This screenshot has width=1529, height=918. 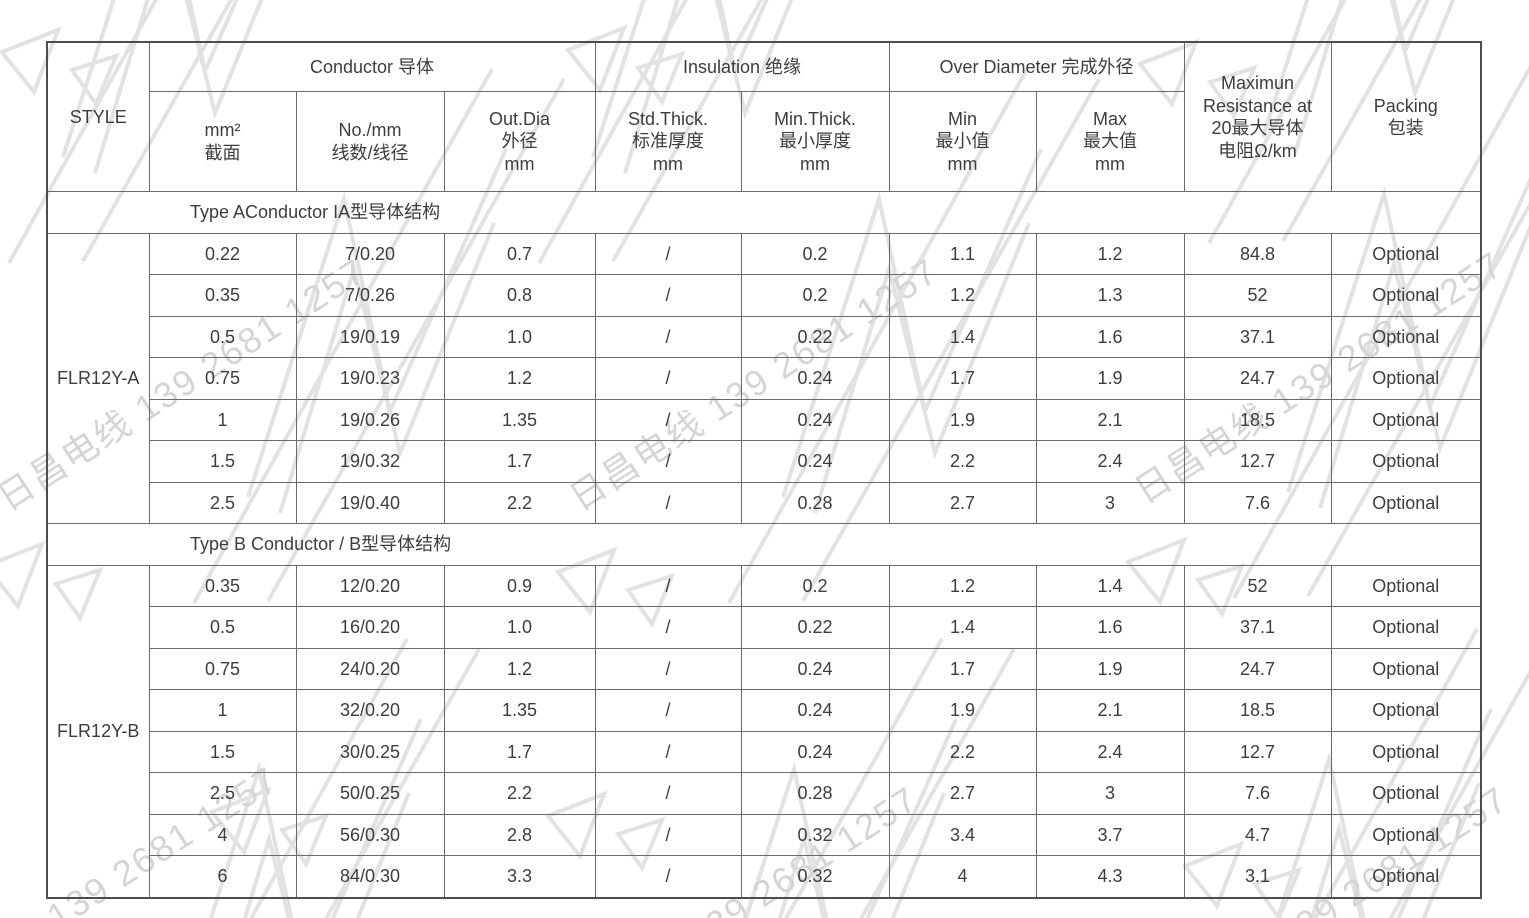 What do you see at coordinates (764, 876) in the screenshot?
I see `table-row: 6 84/0.30 3.3/0.32 4 4.3 3.1 Optional` at bounding box center [764, 876].